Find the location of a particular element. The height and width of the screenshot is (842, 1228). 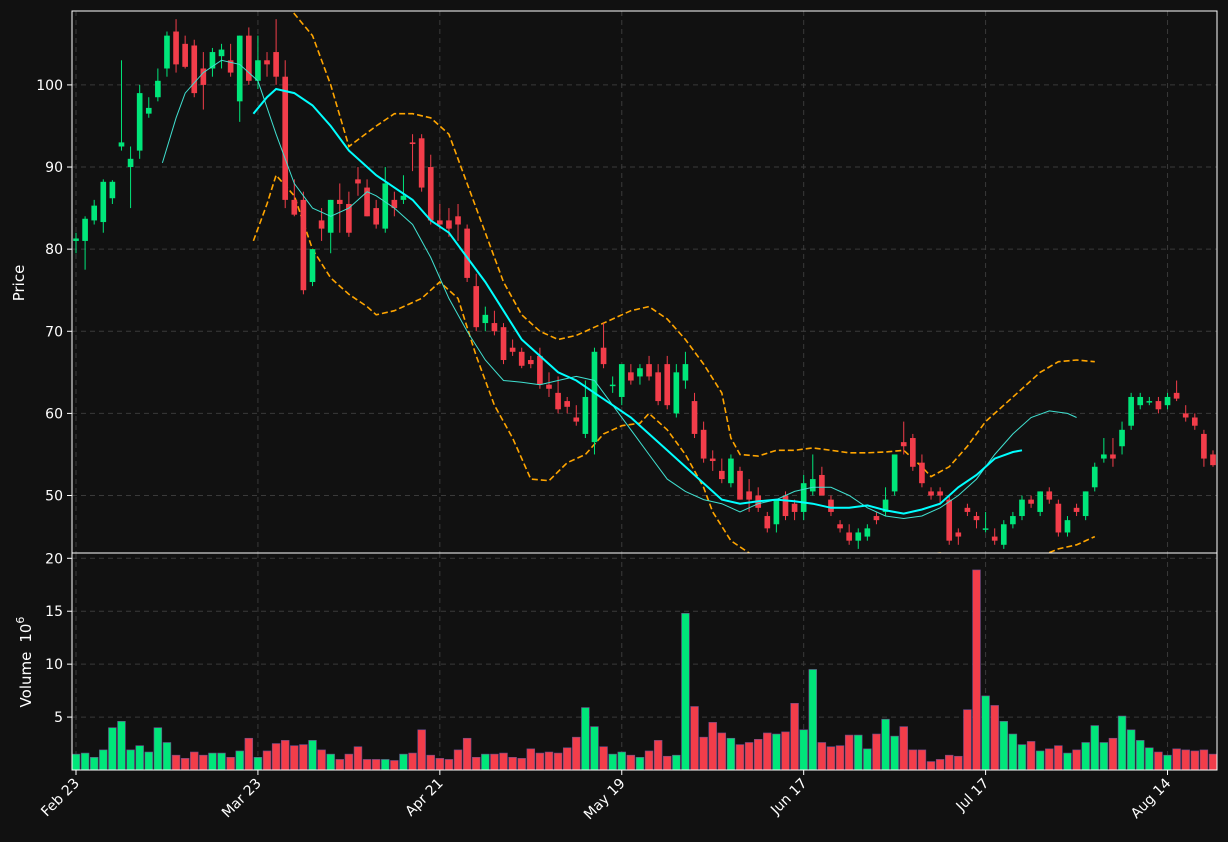

volume-axis-label-base: 10 is located at coordinates (26, 633).